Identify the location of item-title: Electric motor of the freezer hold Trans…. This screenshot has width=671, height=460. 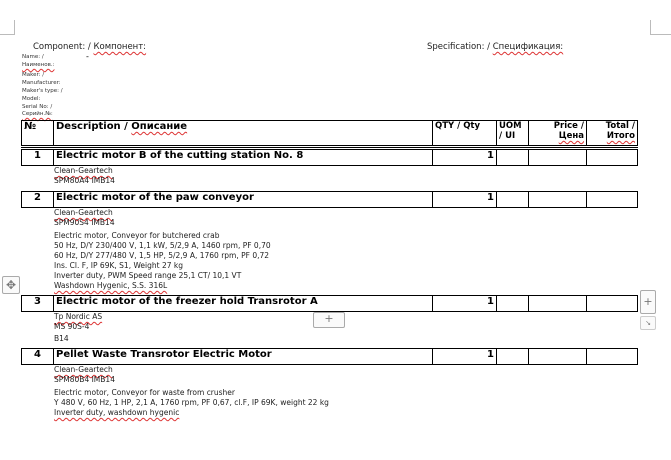
(243, 303).